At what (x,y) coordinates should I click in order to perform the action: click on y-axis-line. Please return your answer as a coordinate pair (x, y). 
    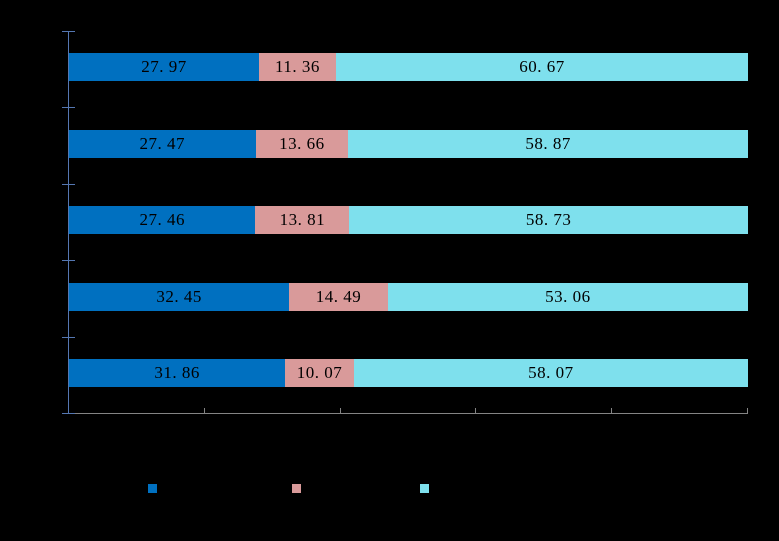
    Looking at the image, I should click on (68, 222).